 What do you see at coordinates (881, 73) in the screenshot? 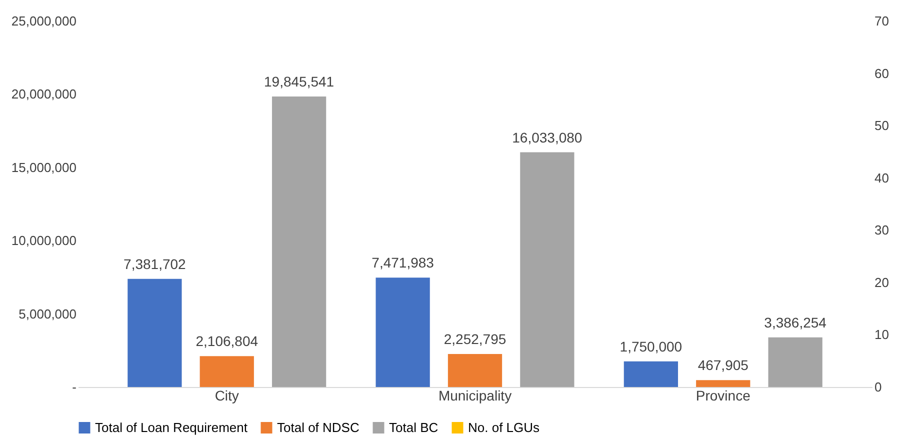
I see `y2-tick-label: 60` at bounding box center [881, 73].